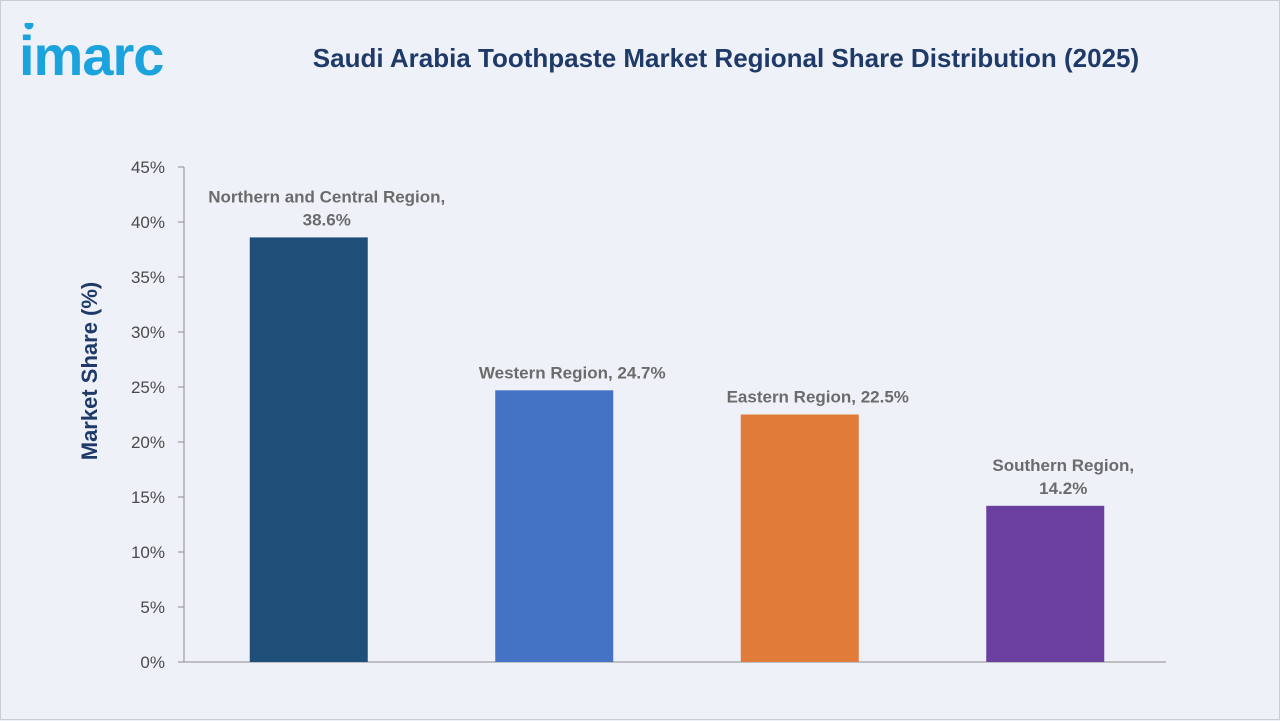 The image size is (1280, 721). I want to click on y-tick-label: 40%, so click(148, 222).